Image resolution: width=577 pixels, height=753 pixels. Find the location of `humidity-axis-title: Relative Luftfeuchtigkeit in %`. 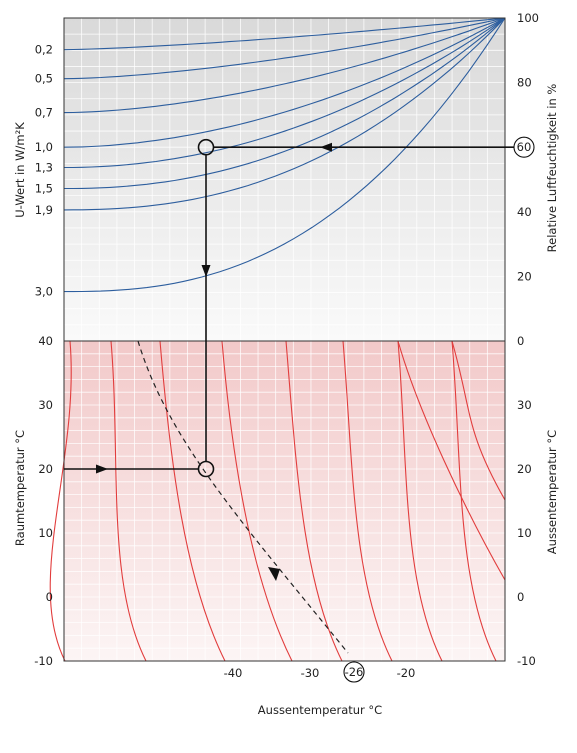

humidity-axis-title: Relative Luftfeuchtigkeit in % is located at coordinates (552, 168).